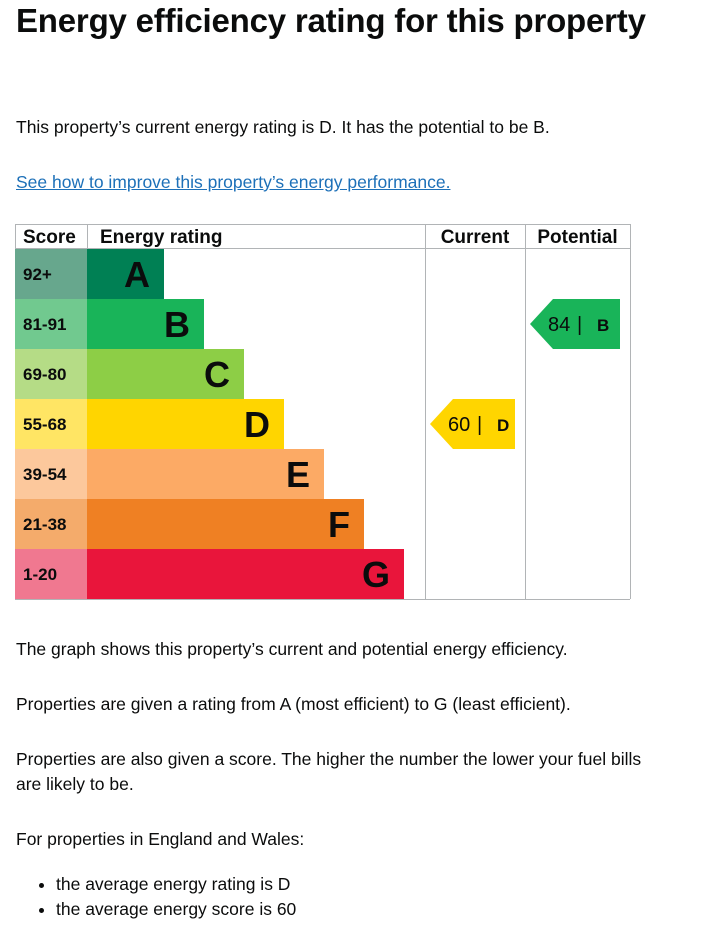 This screenshot has width=711, height=926. What do you see at coordinates (185, 424) in the screenshot?
I see `rating-bar-d` at bounding box center [185, 424].